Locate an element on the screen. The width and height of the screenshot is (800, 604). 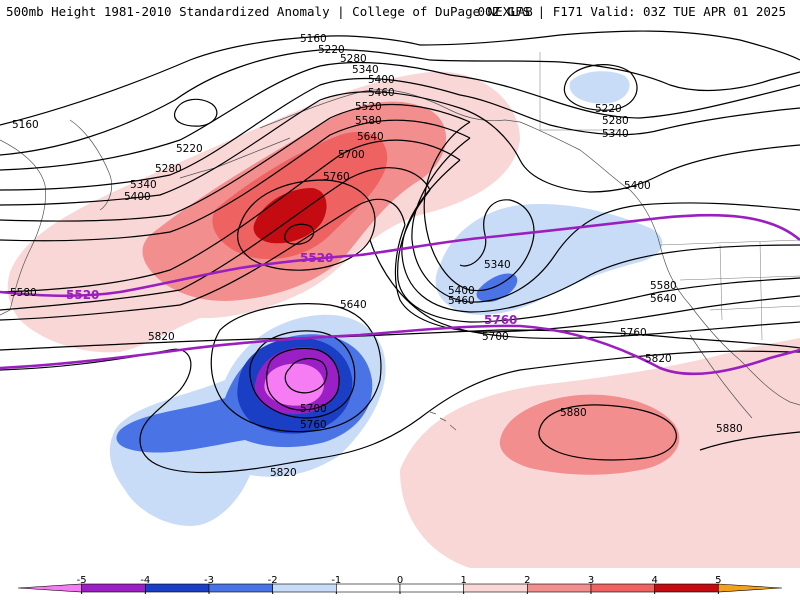
coastline-alaska-peninsula is located at coordinates (390, 109).